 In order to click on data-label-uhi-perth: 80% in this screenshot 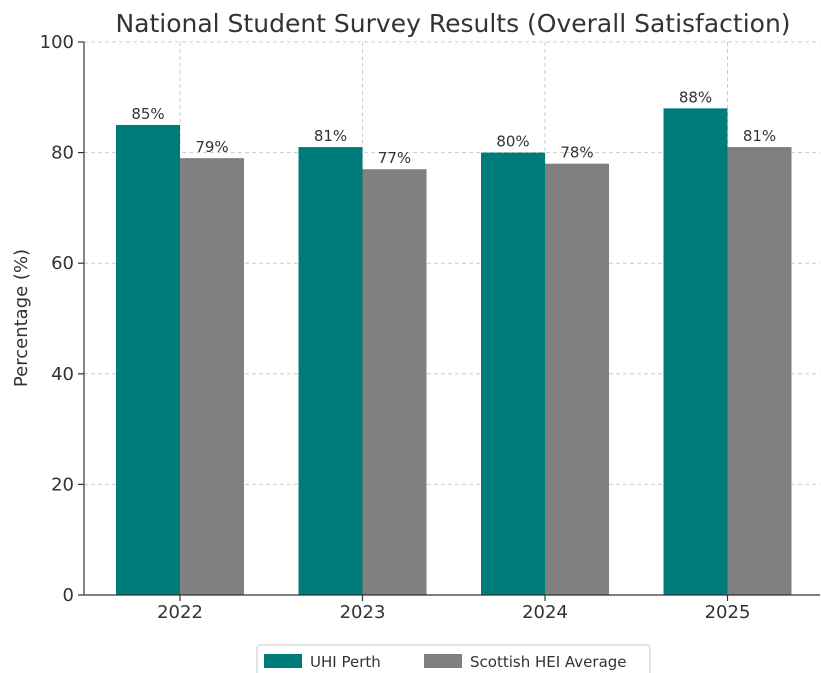, I will do `click(512, 142)`.